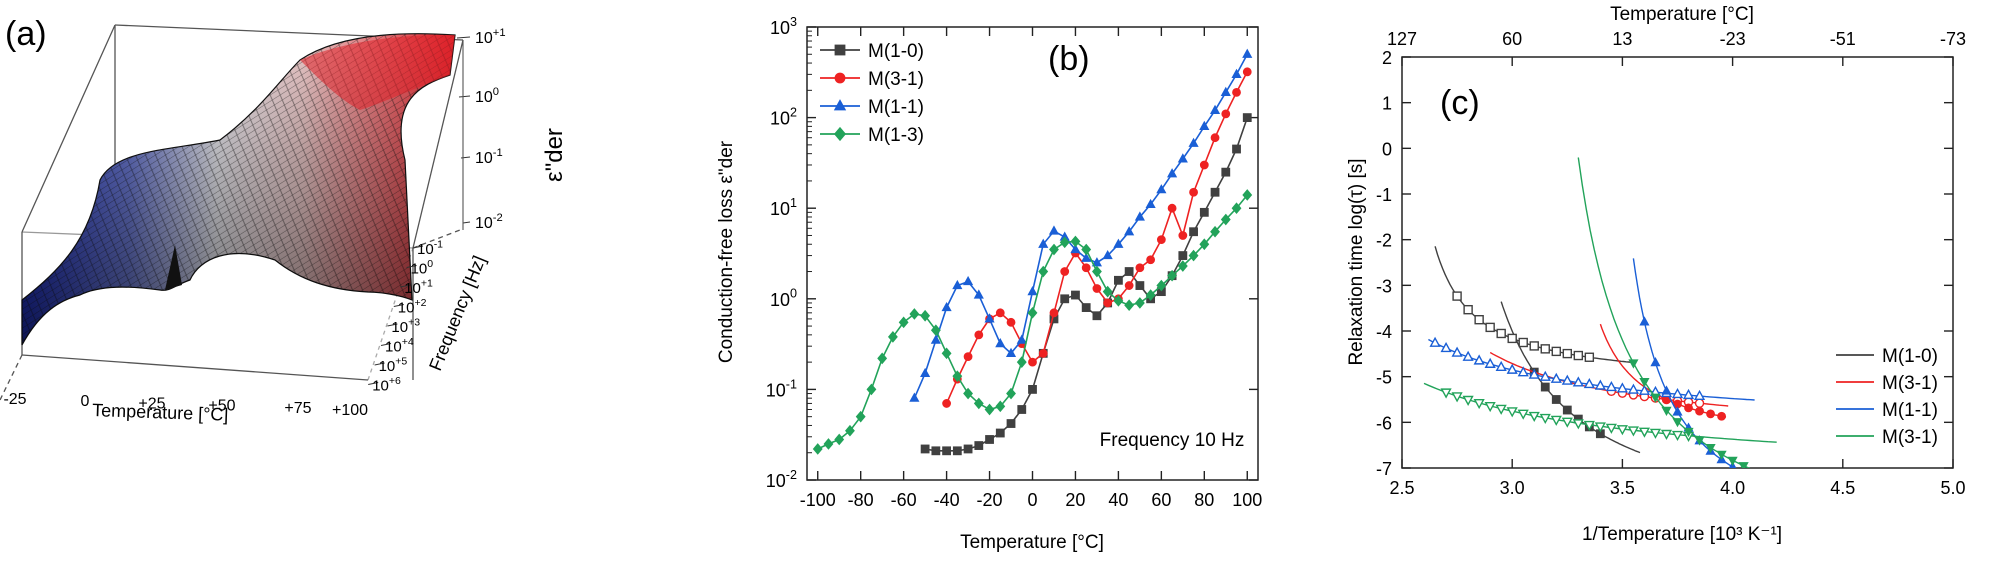 Image resolution: width=2000 pixels, height=564 pixels. Describe the element at coordinates (489, 222) in the screenshot. I see `z-tick-label: 10-2` at that location.